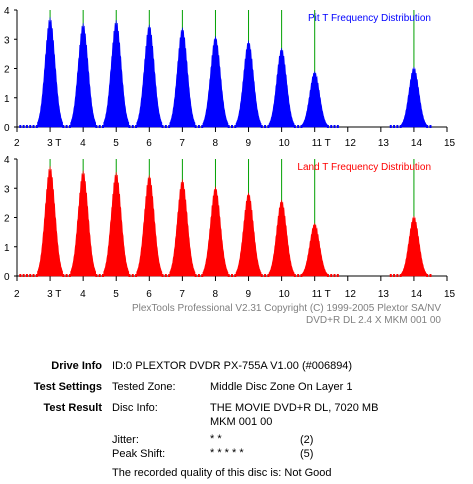 This screenshot has height=484, width=473. What do you see at coordinates (83, 294) in the screenshot?
I see `x-tick-label: 4` at bounding box center [83, 294].